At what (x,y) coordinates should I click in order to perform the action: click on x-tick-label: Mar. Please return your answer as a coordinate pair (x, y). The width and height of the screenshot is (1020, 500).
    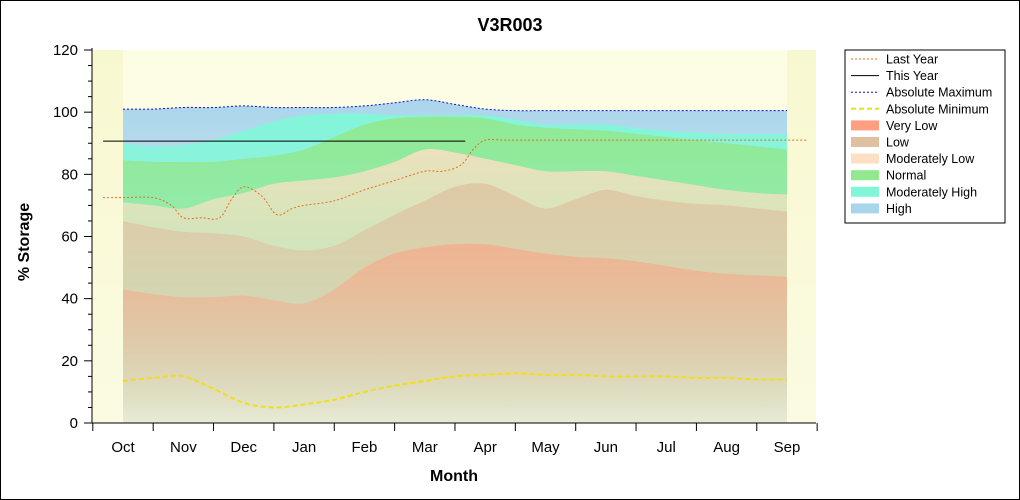
    Looking at the image, I should click on (425, 447).